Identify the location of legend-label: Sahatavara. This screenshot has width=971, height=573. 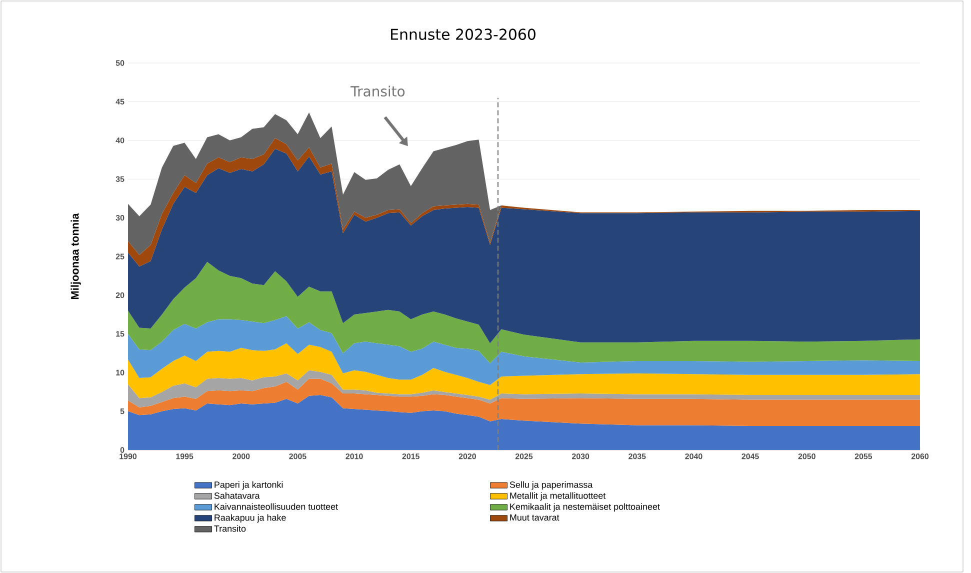
(237, 495).